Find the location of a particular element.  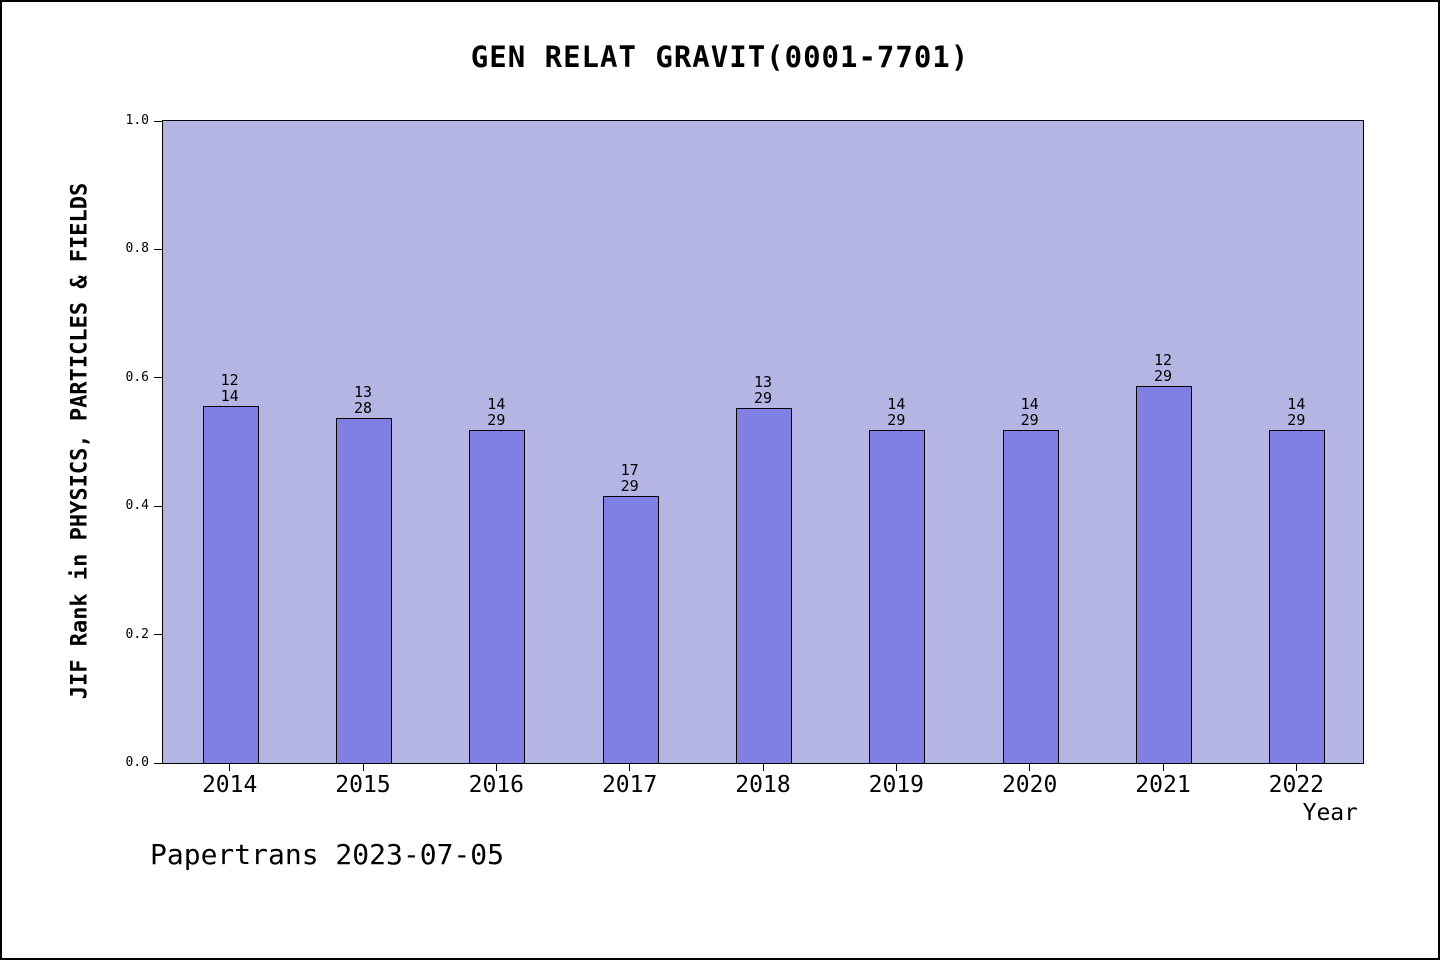

y-tick-0.6 is located at coordinates (158, 378).